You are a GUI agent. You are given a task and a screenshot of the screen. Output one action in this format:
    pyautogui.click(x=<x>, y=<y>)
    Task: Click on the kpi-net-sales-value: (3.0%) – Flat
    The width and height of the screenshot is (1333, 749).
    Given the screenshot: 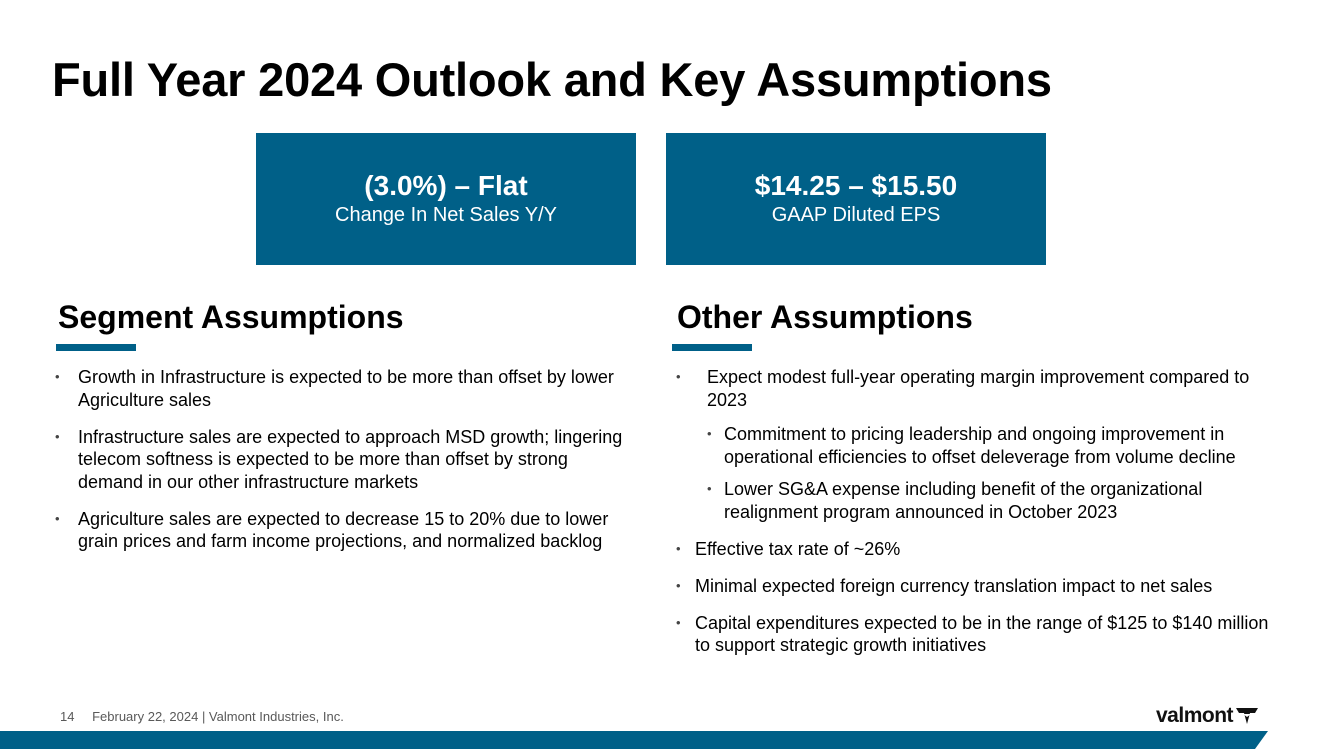 What is the action you would take?
    pyautogui.click(x=446, y=185)
    